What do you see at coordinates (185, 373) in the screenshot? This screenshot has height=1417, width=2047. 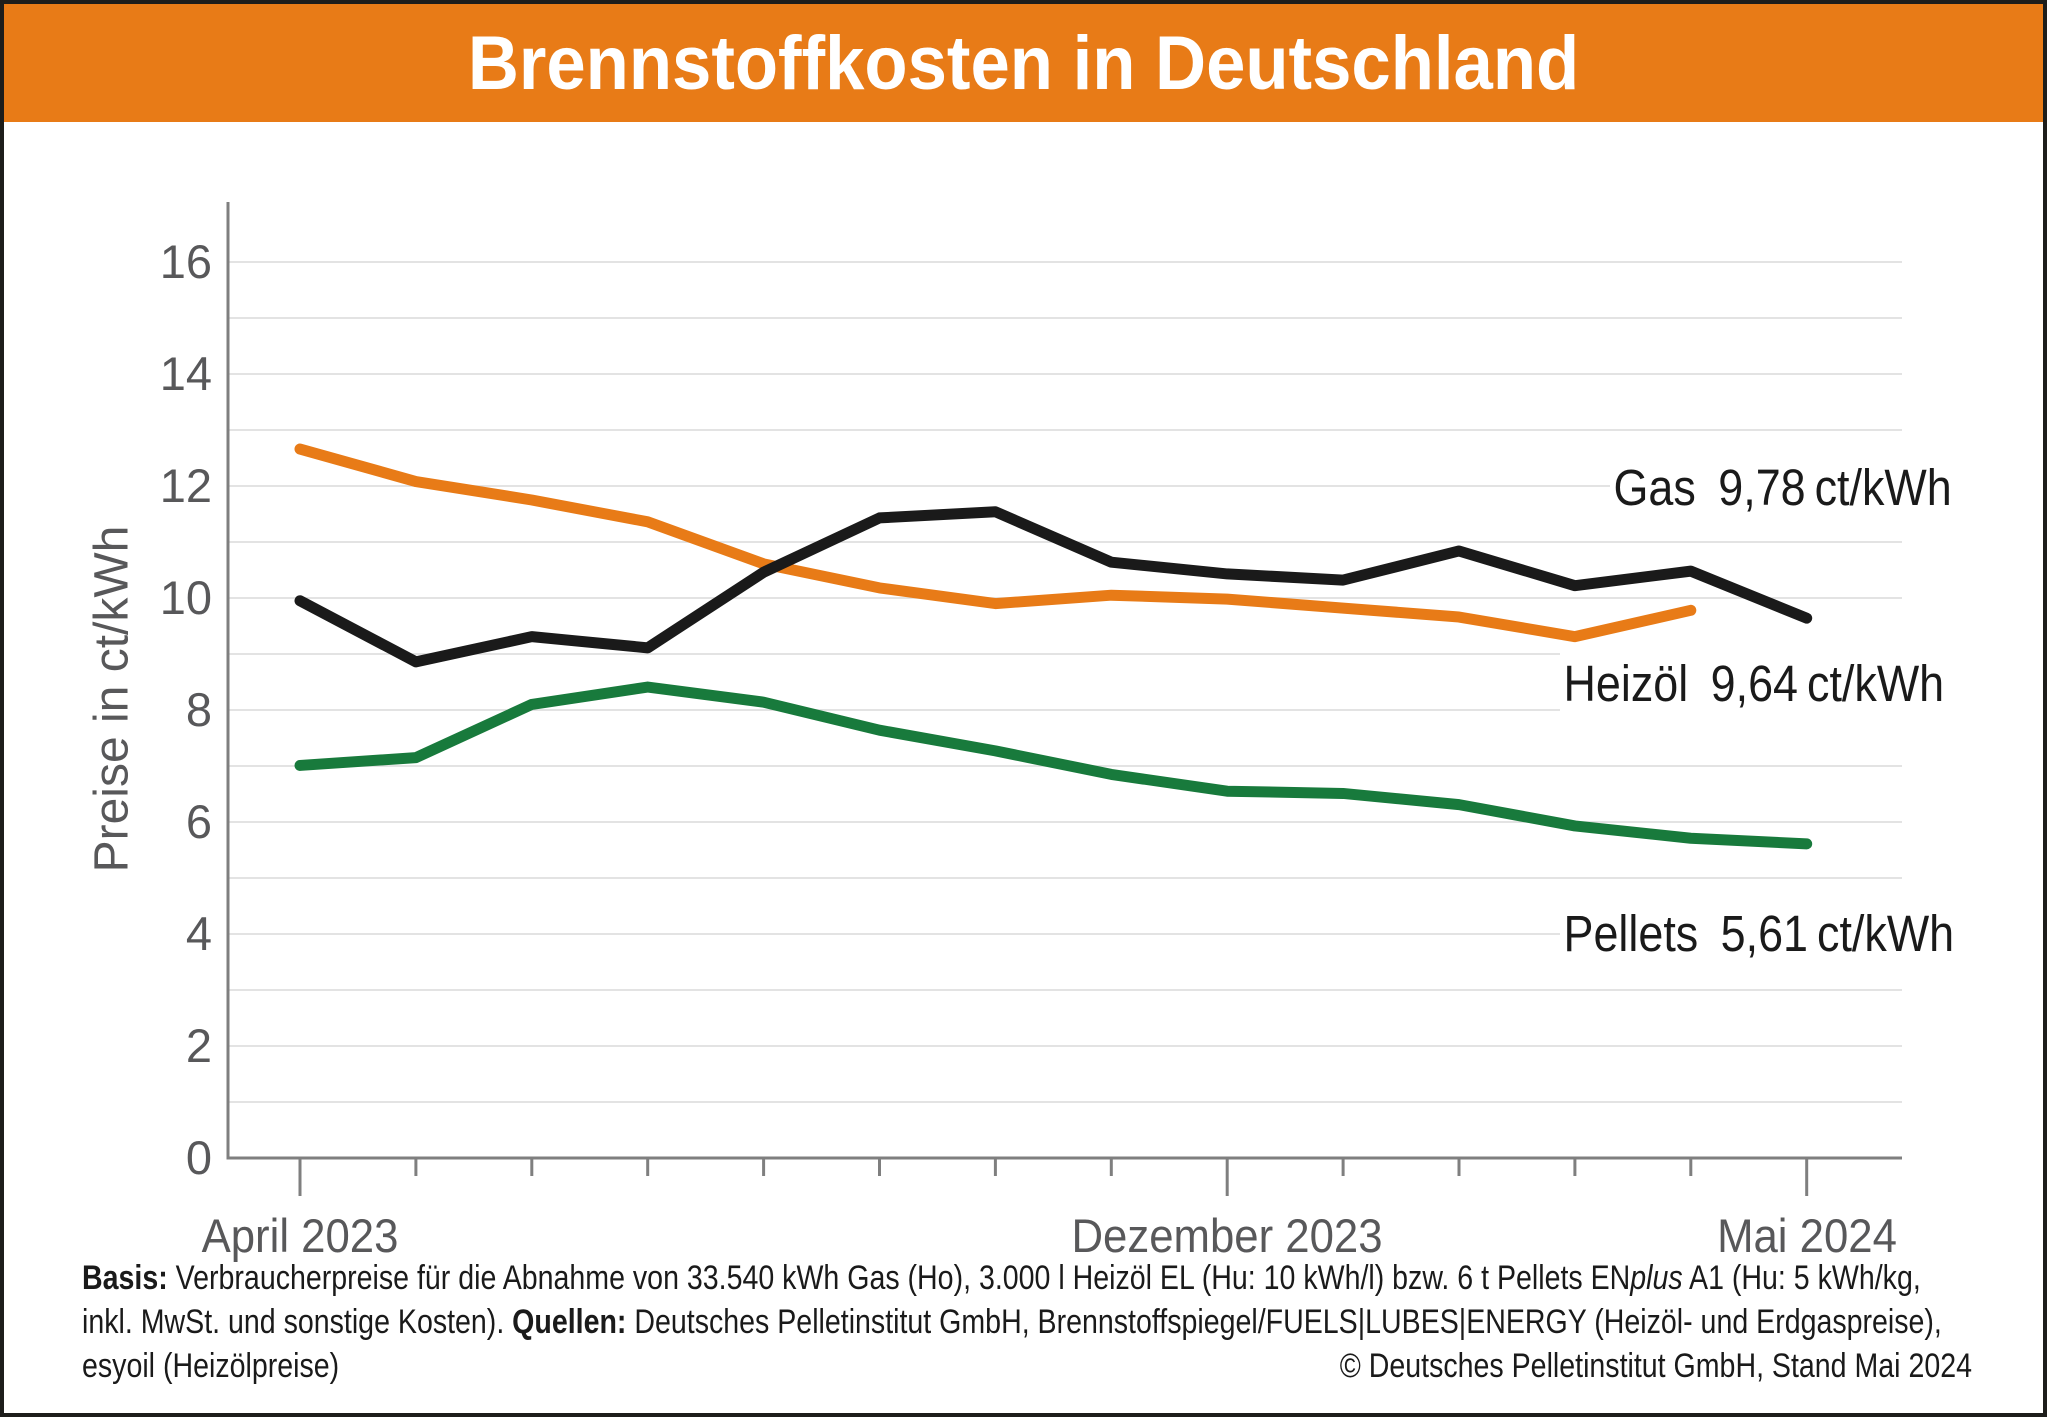 I see `y-tick-label: 14` at bounding box center [185, 373].